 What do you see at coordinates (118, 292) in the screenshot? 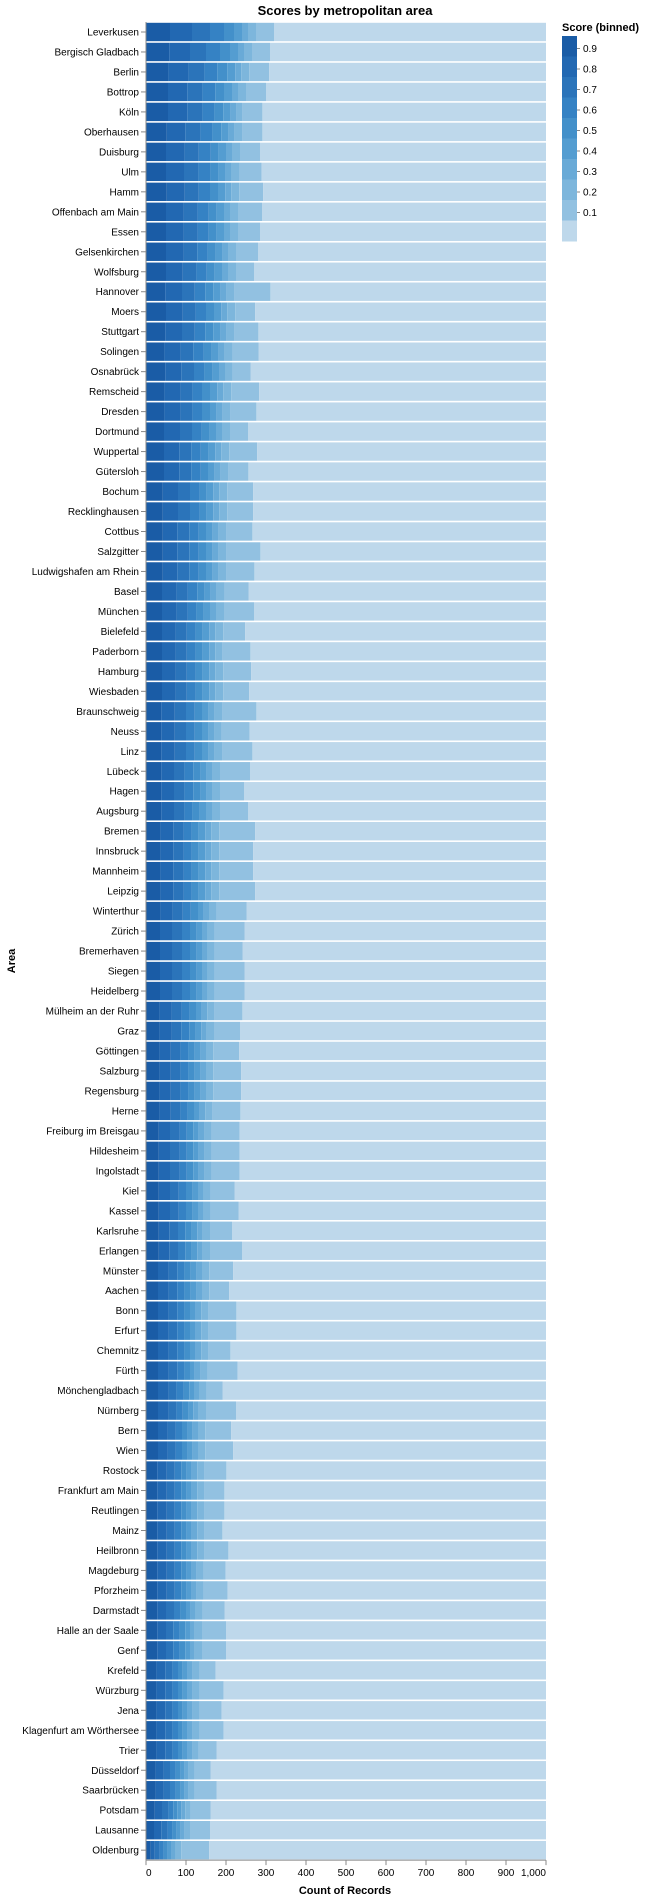
I see `y-tick-label: Hannover` at bounding box center [118, 292].